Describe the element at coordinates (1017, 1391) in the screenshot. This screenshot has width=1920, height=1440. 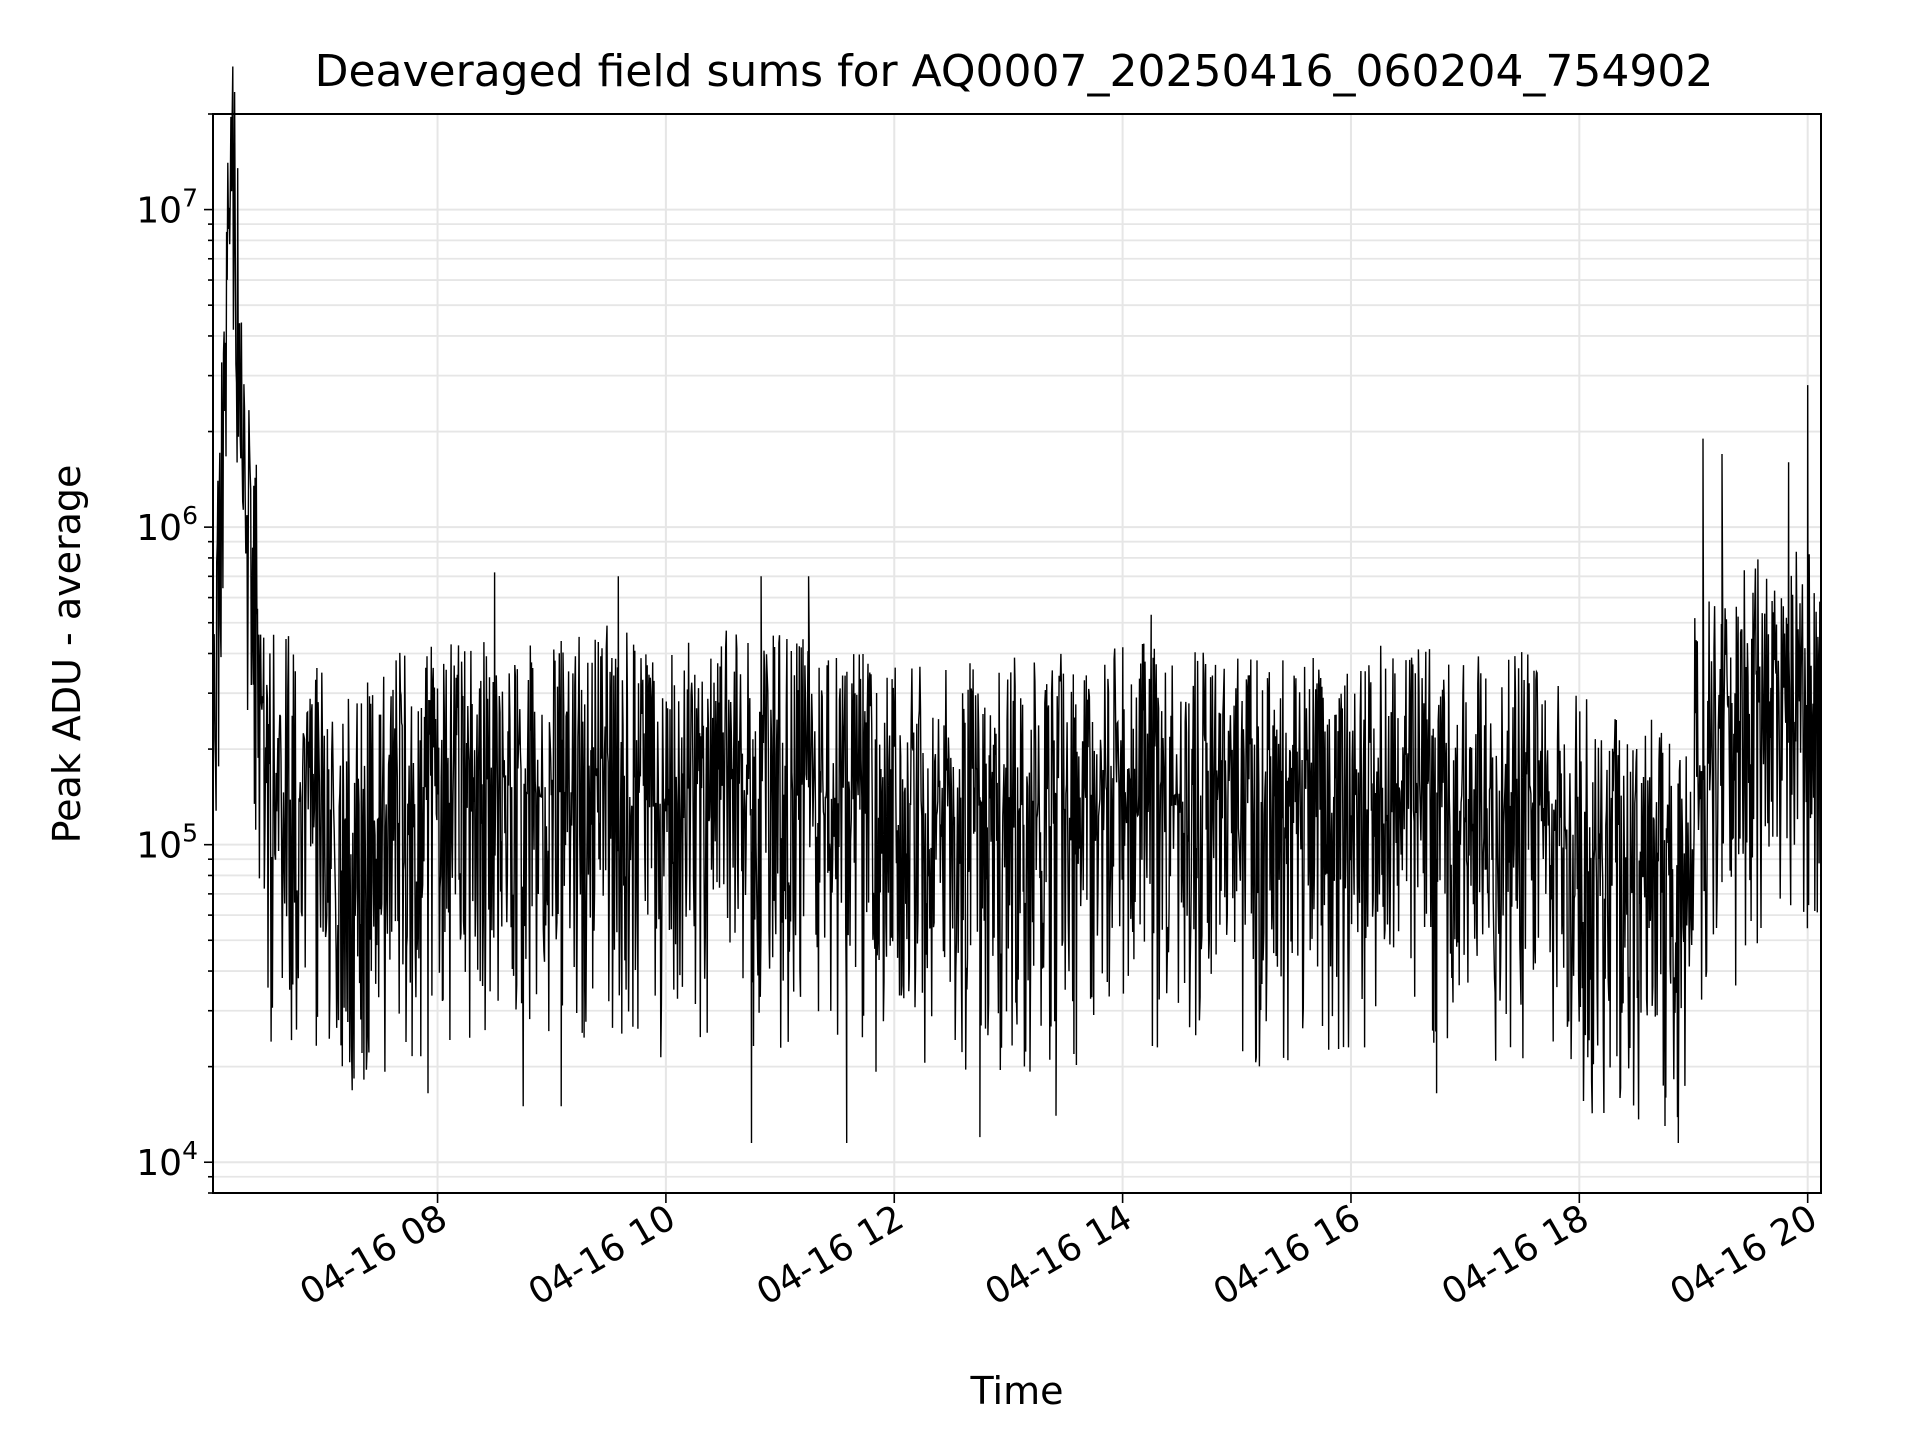
I see `x-axis-label: Time` at that location.